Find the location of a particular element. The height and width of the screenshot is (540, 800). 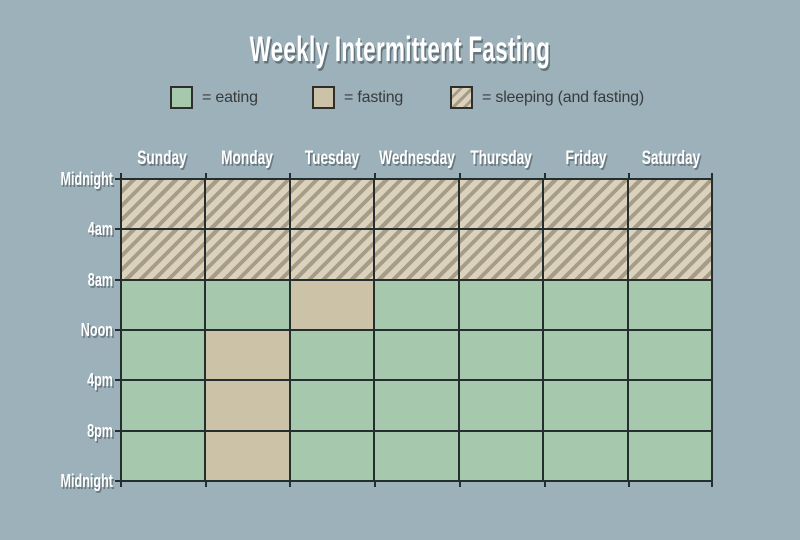

legend-label-eating: = eating is located at coordinates (230, 97).